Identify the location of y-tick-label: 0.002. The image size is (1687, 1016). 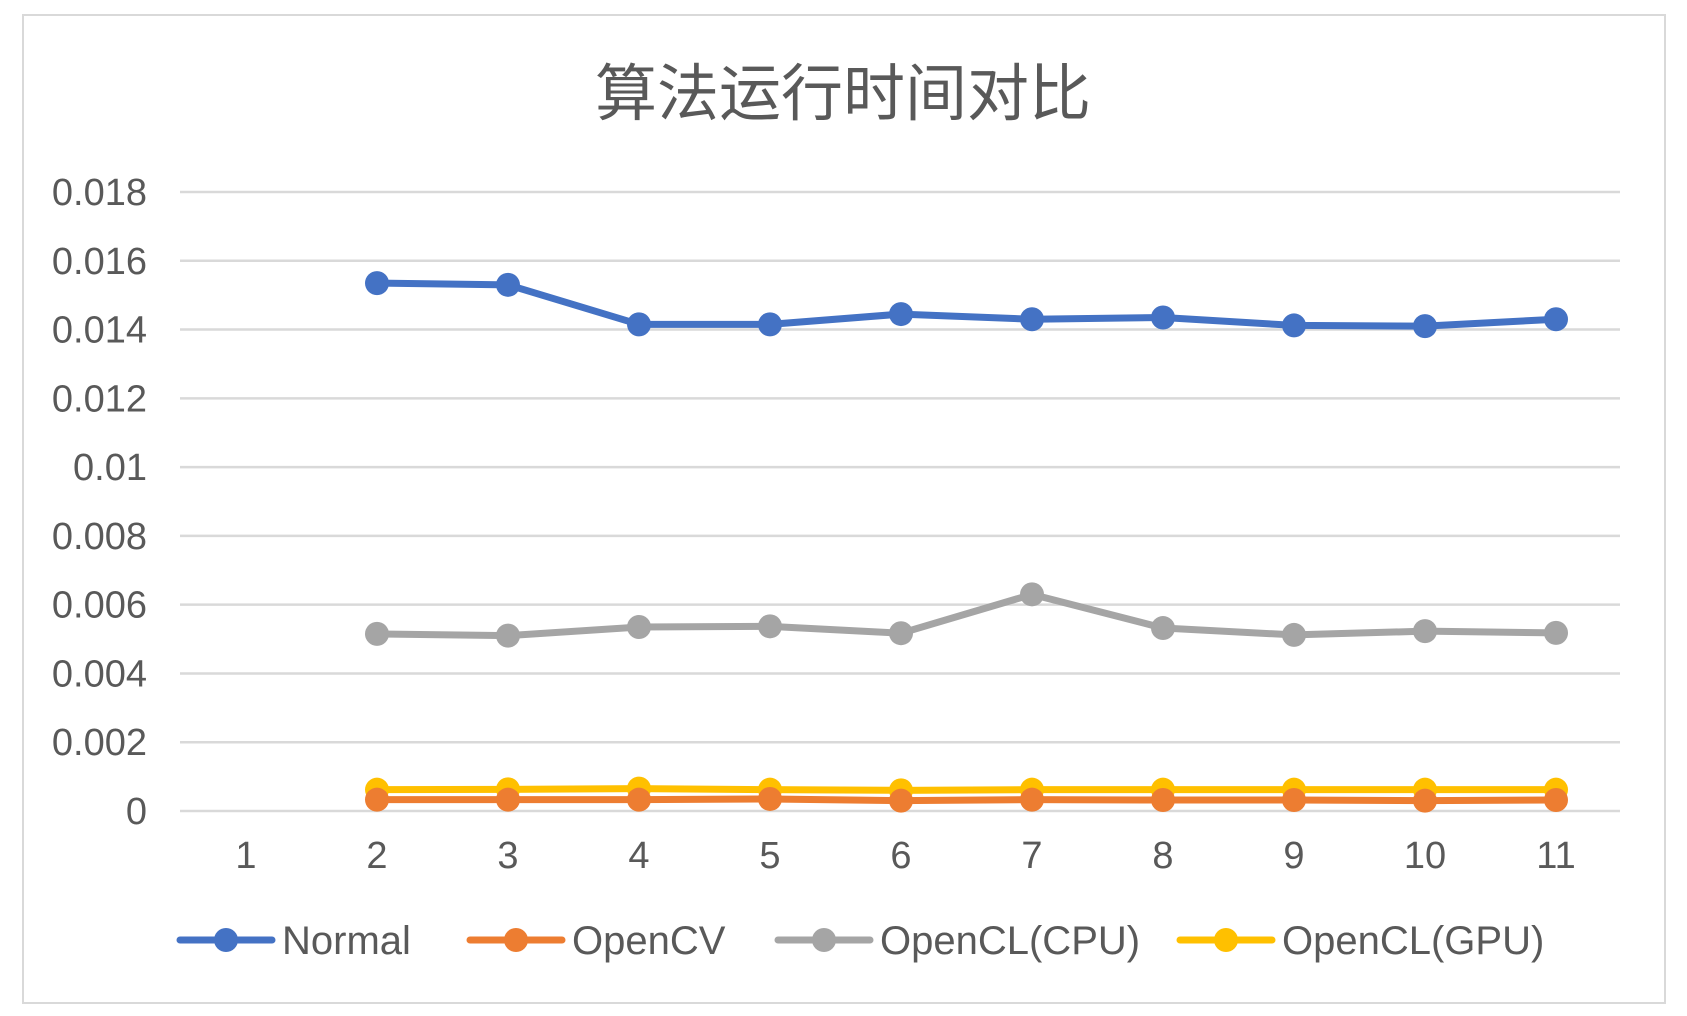
(99, 743).